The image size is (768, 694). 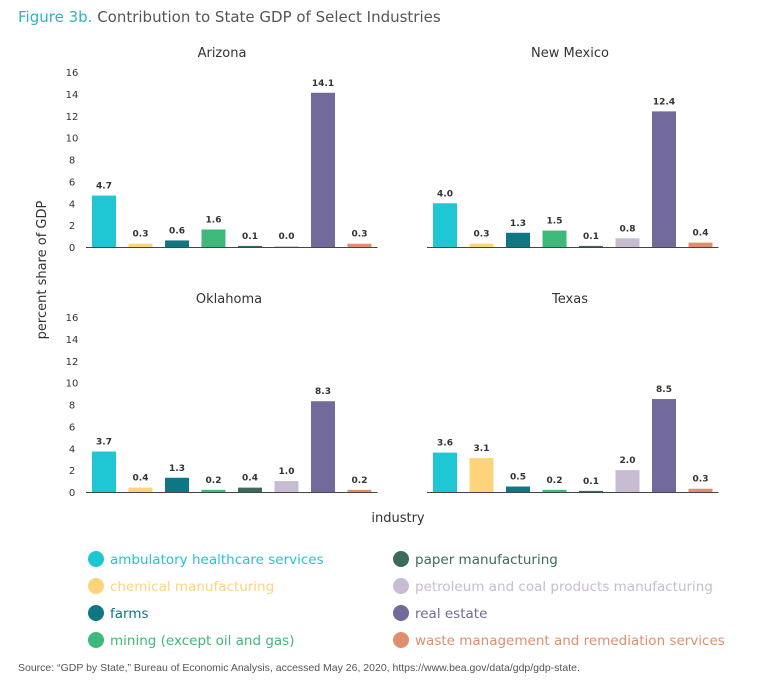 What do you see at coordinates (628, 229) in the screenshot?
I see `data-label: 0.8` at bounding box center [628, 229].